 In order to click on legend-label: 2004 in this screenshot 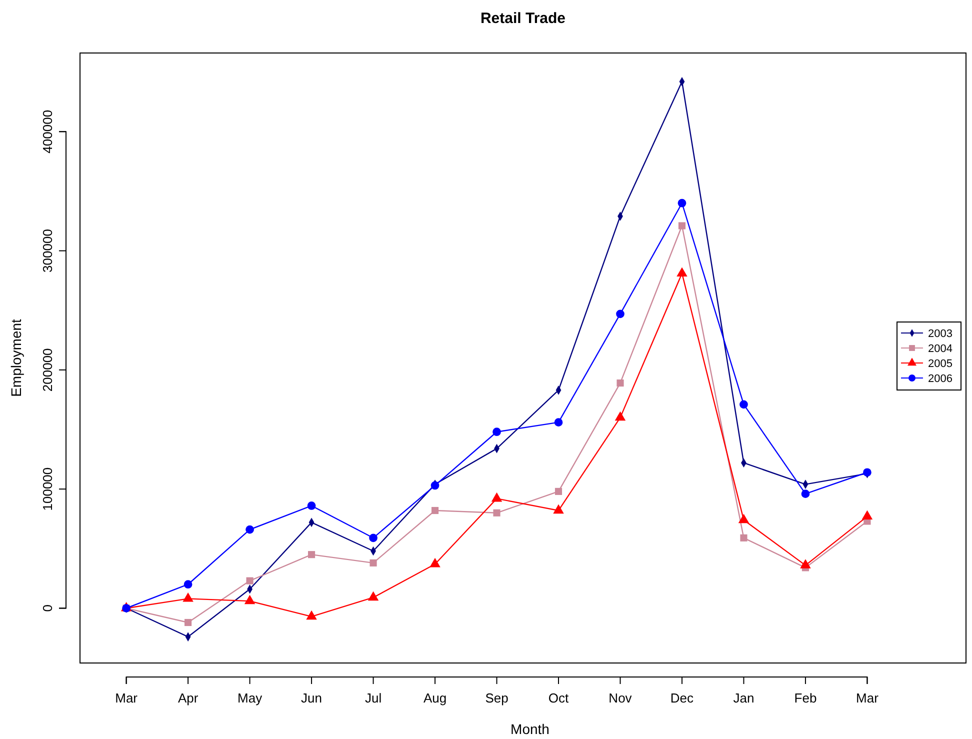, I will do `click(940, 349)`.